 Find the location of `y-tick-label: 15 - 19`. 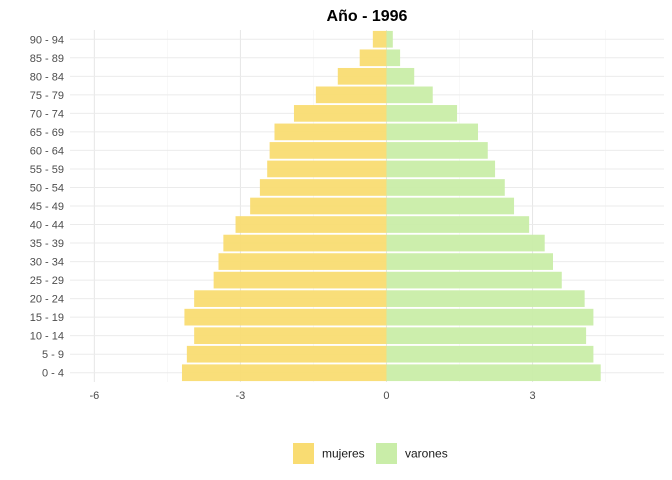

y-tick-label: 15 - 19 is located at coordinates (47, 318).